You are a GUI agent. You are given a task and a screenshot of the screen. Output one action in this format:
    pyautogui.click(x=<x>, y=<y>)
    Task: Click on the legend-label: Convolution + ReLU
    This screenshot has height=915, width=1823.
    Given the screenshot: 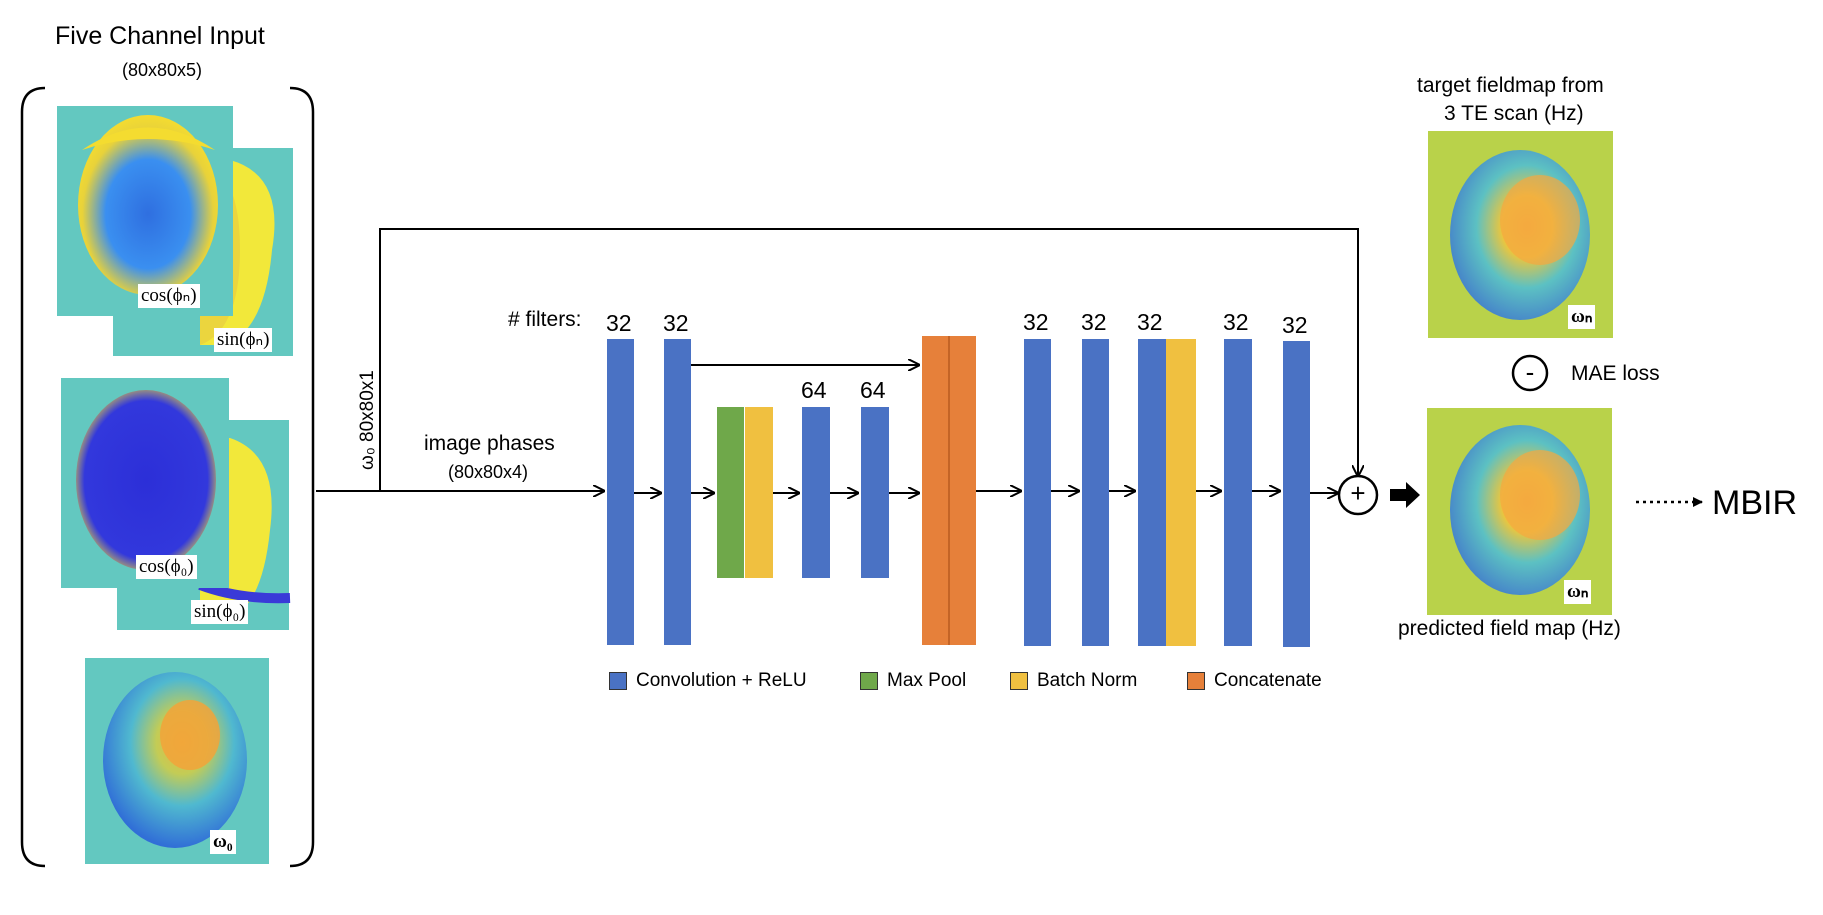 What is the action you would take?
    pyautogui.click(x=721, y=680)
    